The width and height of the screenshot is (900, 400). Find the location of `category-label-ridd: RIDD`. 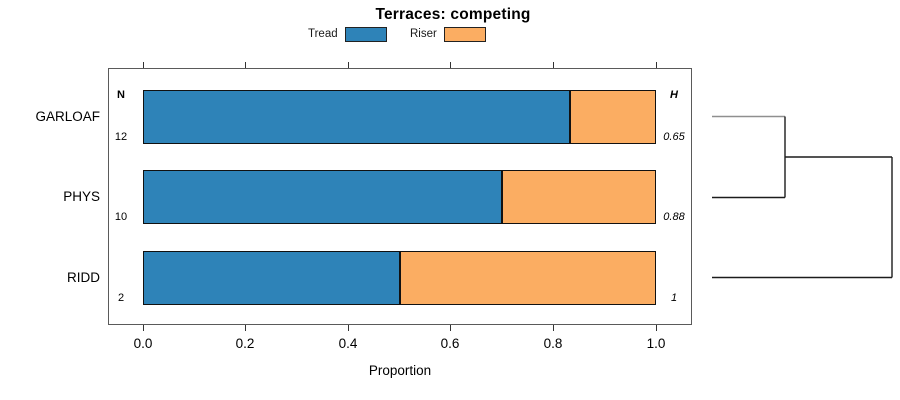

category-label-ridd: RIDD is located at coordinates (83, 277).